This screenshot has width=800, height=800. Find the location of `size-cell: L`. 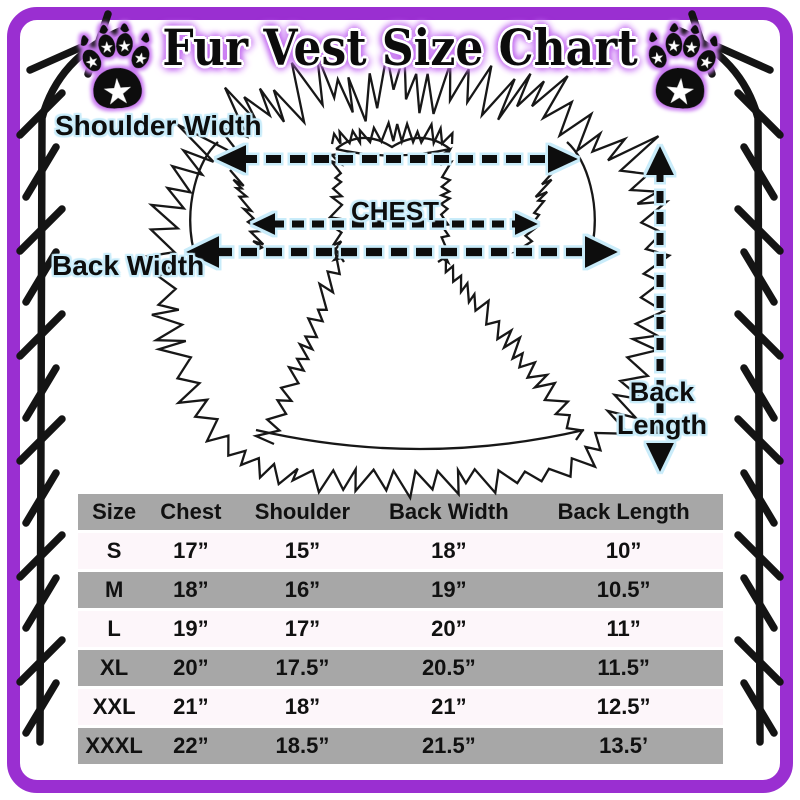

size-cell: L is located at coordinates (114, 628).